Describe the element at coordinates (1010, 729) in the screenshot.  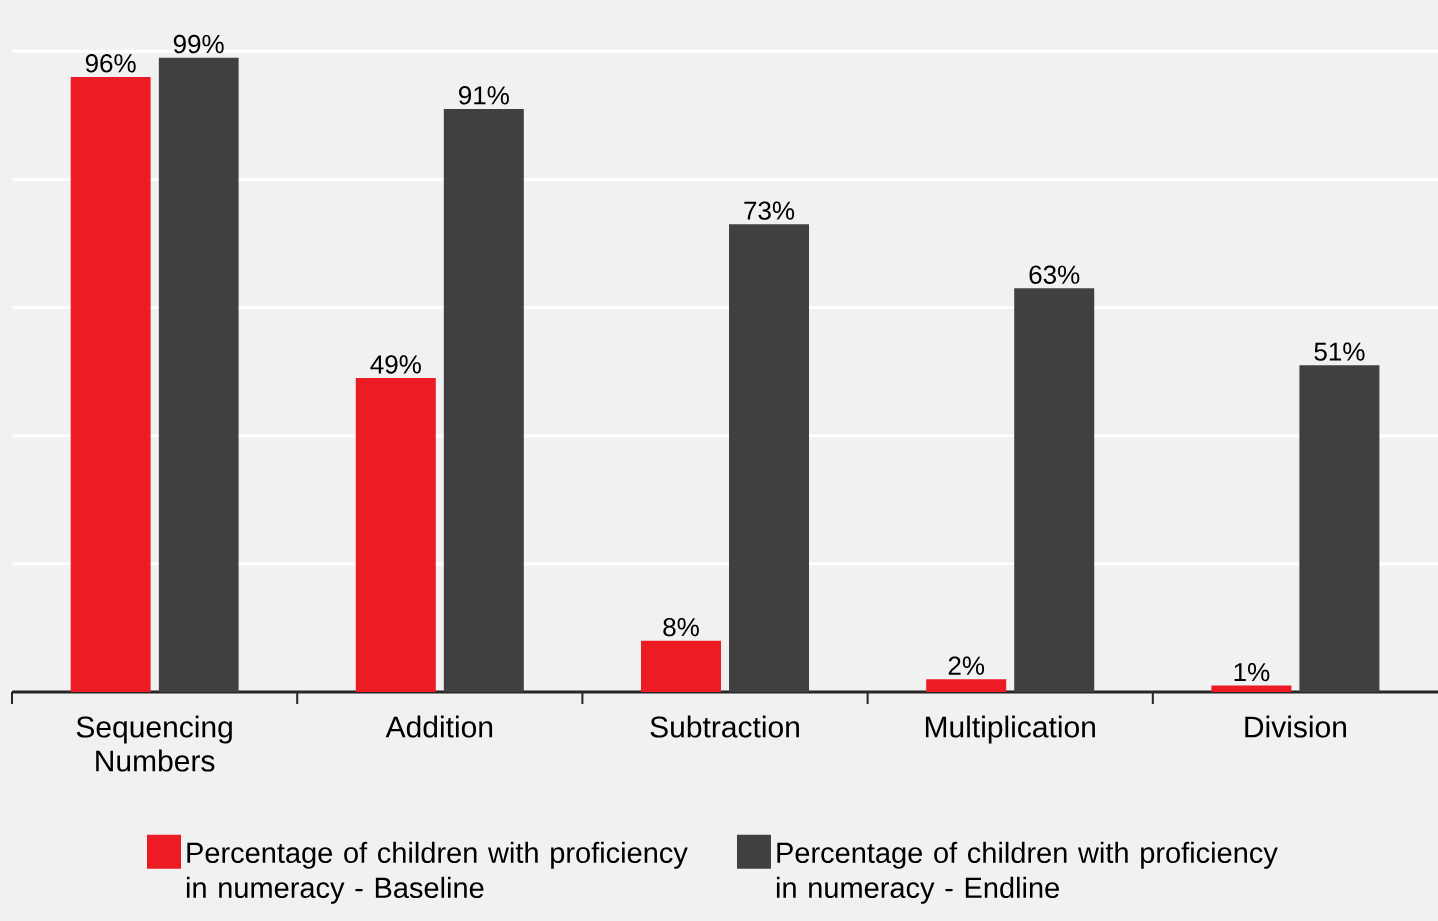
I see `x-tick-label: Multiplication` at that location.